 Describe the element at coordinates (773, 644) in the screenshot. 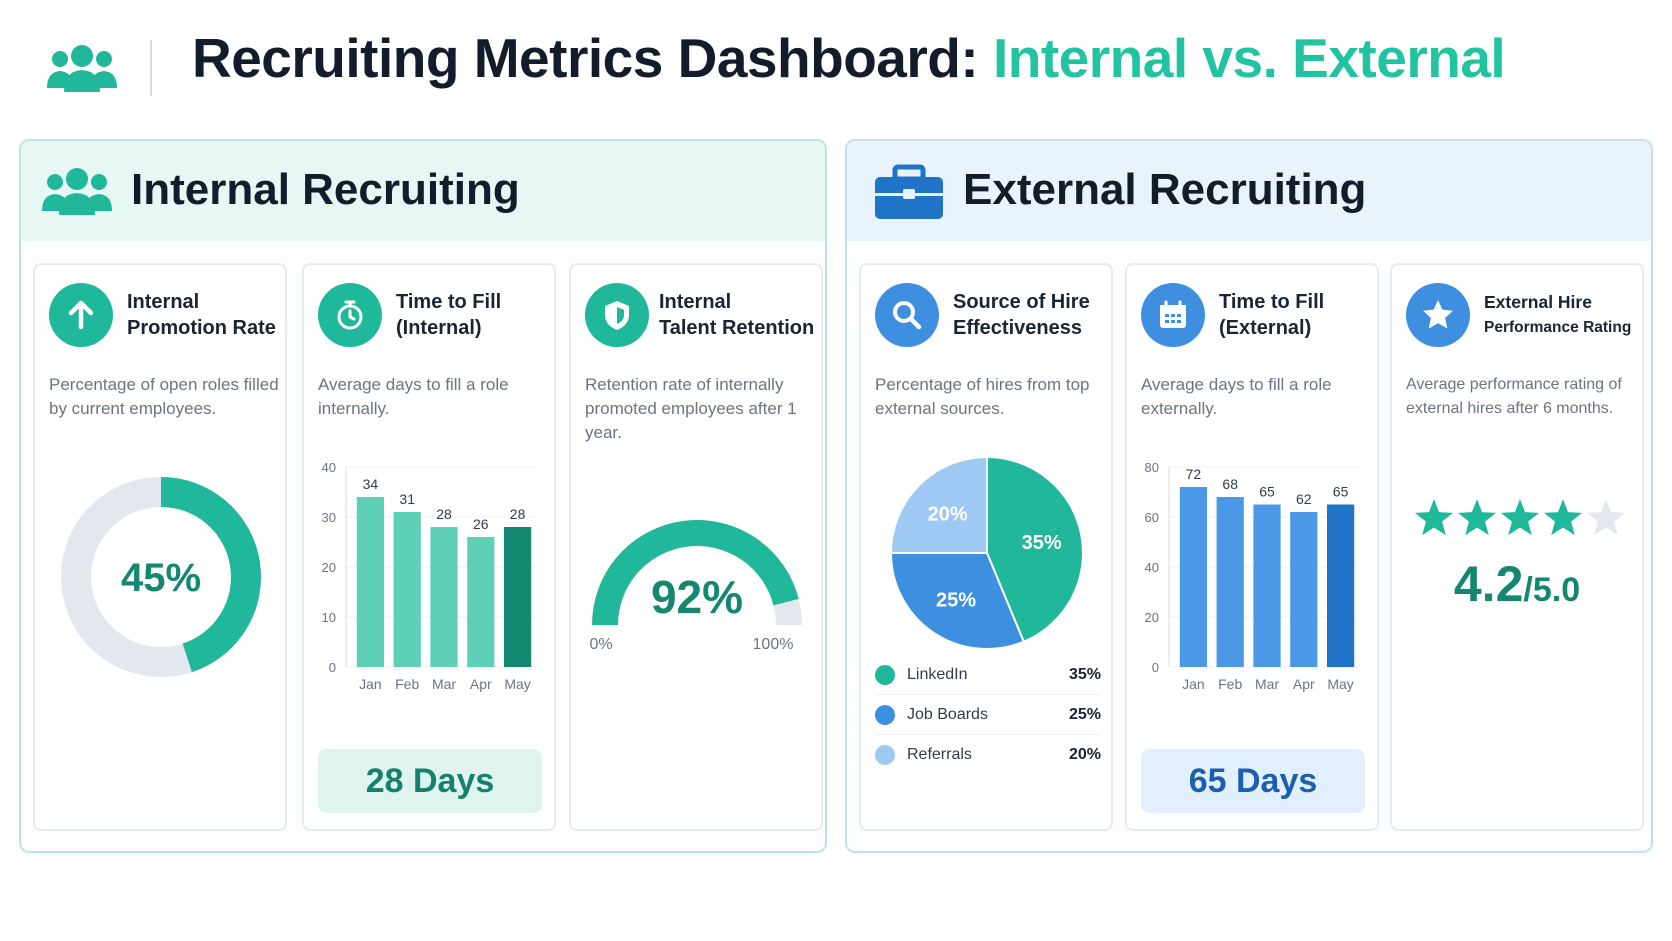

I see `gauge-max-label: 100%` at that location.